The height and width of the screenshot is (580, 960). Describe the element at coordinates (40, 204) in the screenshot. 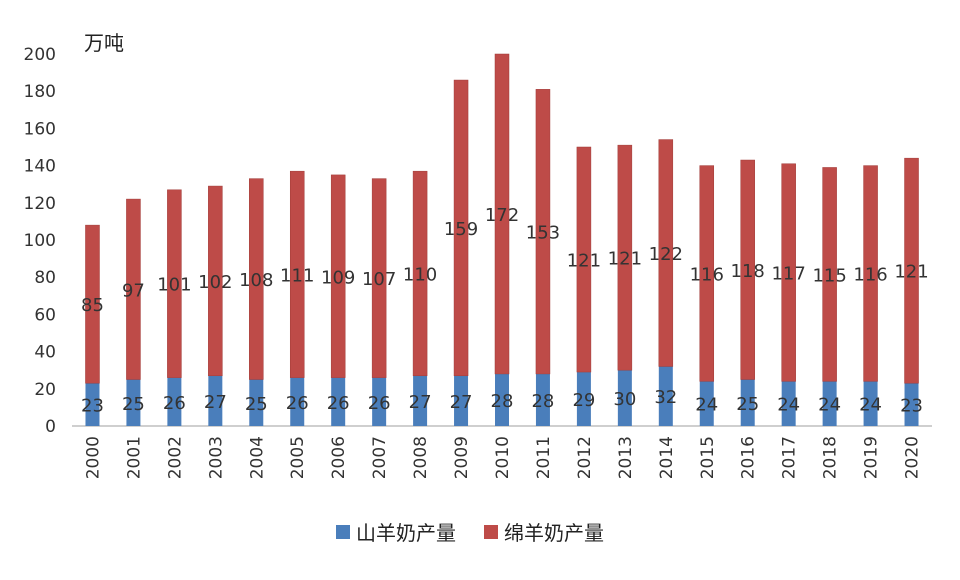

I see `y-tick-label: 120` at that location.